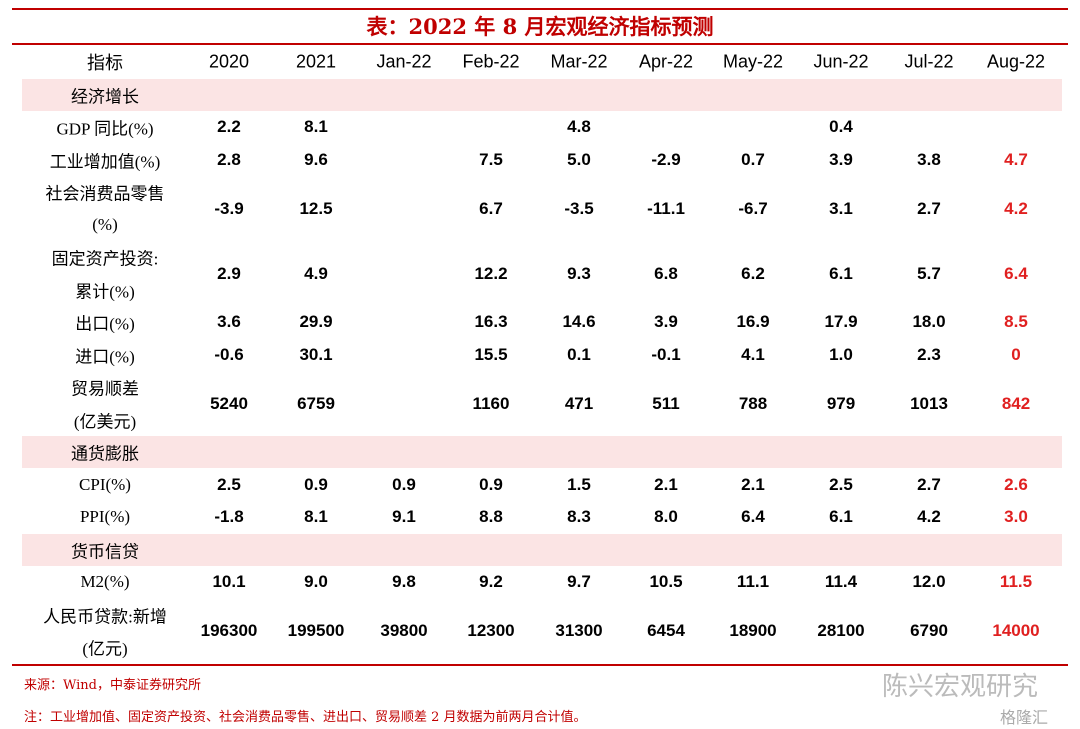  What do you see at coordinates (841, 517) in the screenshot?
I see `cell-value: 6.1` at bounding box center [841, 517].